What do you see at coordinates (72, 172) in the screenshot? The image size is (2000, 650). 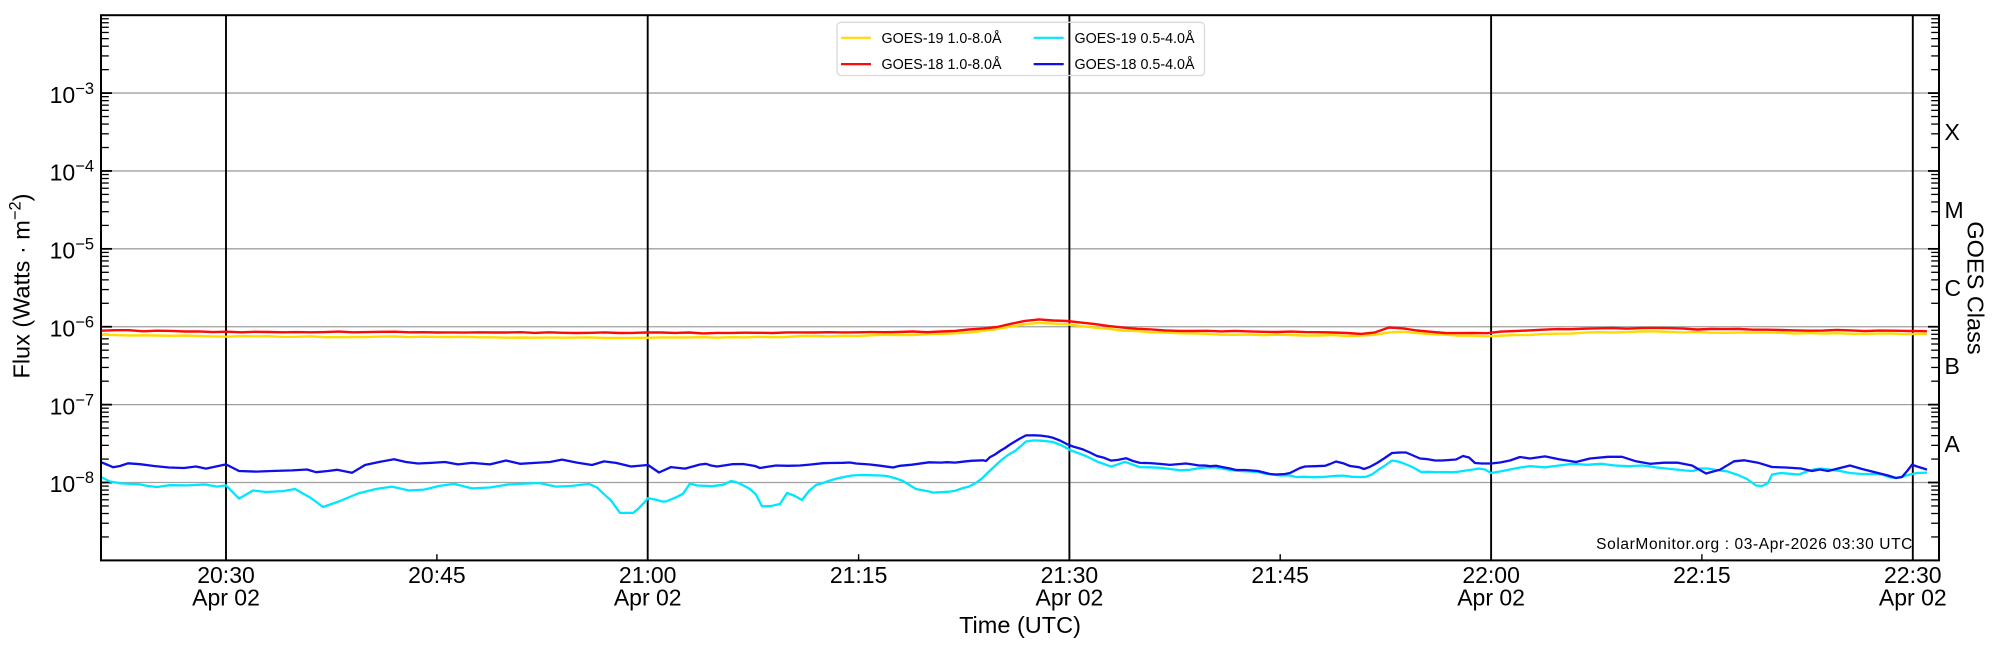 I see `svg-text: 10⁻⁴` at bounding box center [72, 172].